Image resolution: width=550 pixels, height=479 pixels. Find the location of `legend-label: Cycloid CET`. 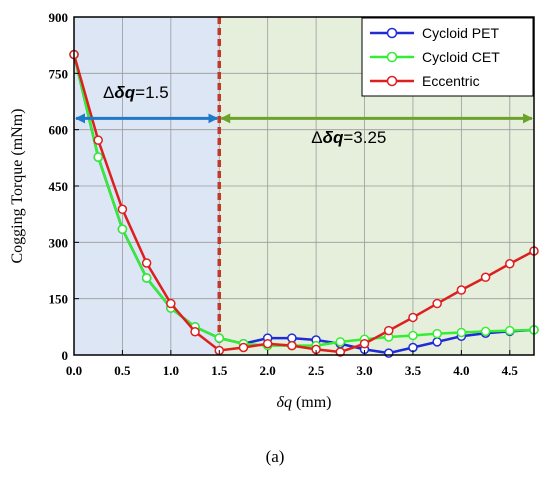

legend-label: Cycloid CET is located at coordinates (461, 57).